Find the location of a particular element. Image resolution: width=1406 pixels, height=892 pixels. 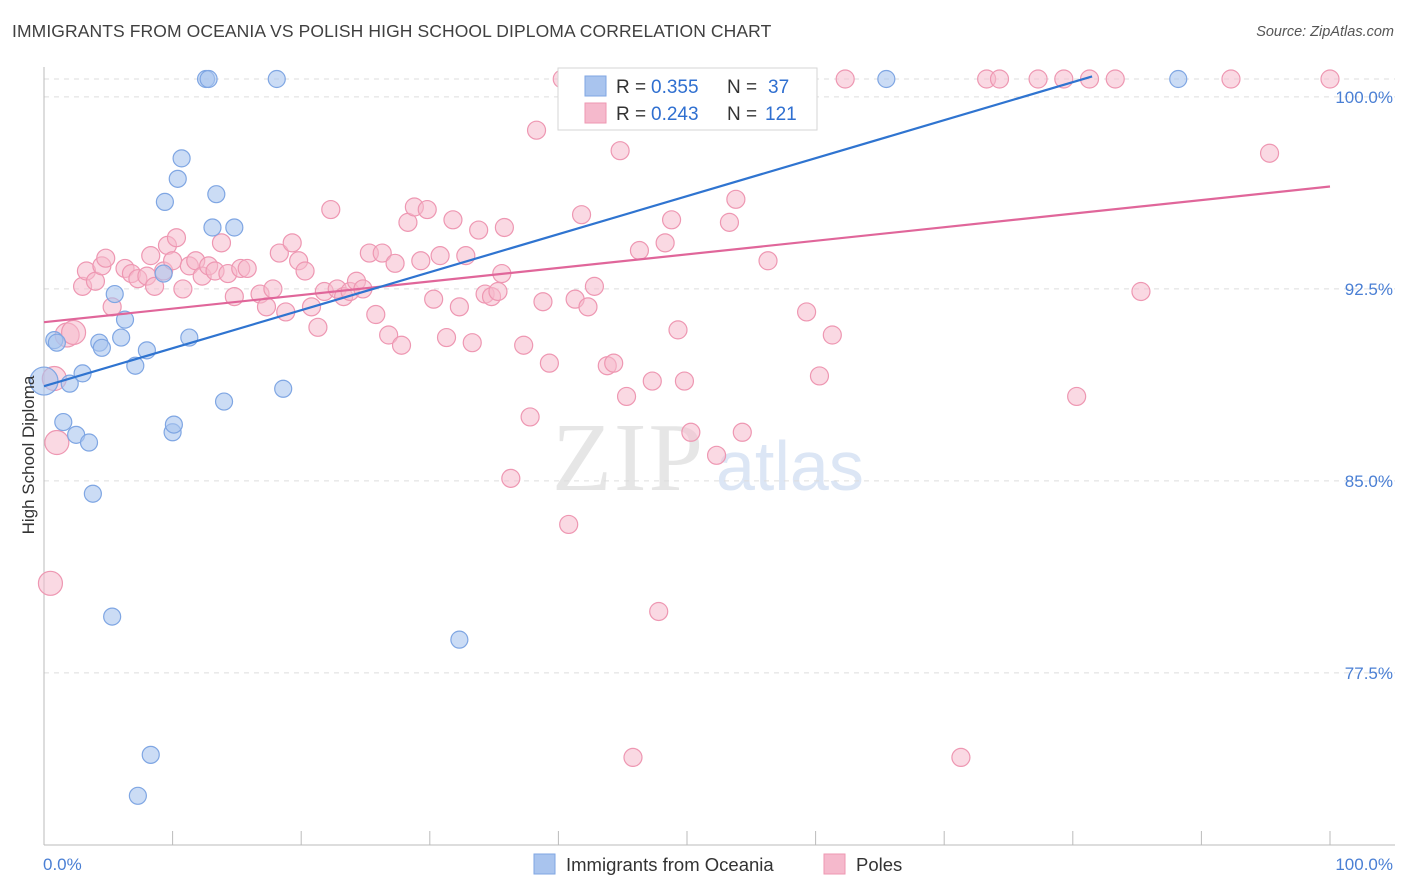

y-tick-label-3: 100.0% is located at coordinates (1364, 97).